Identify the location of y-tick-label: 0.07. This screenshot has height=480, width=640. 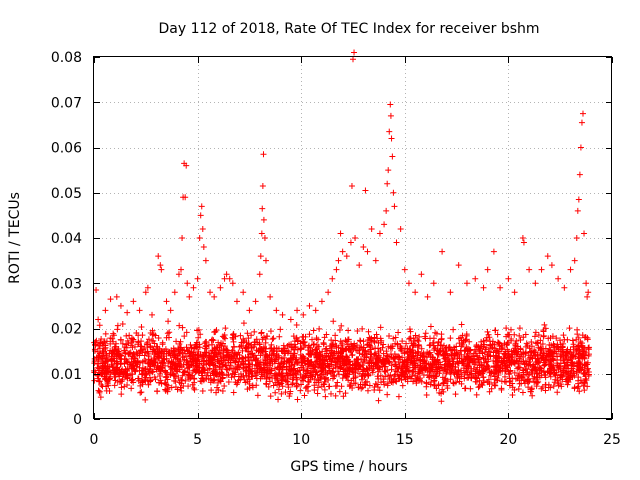
(66, 103).